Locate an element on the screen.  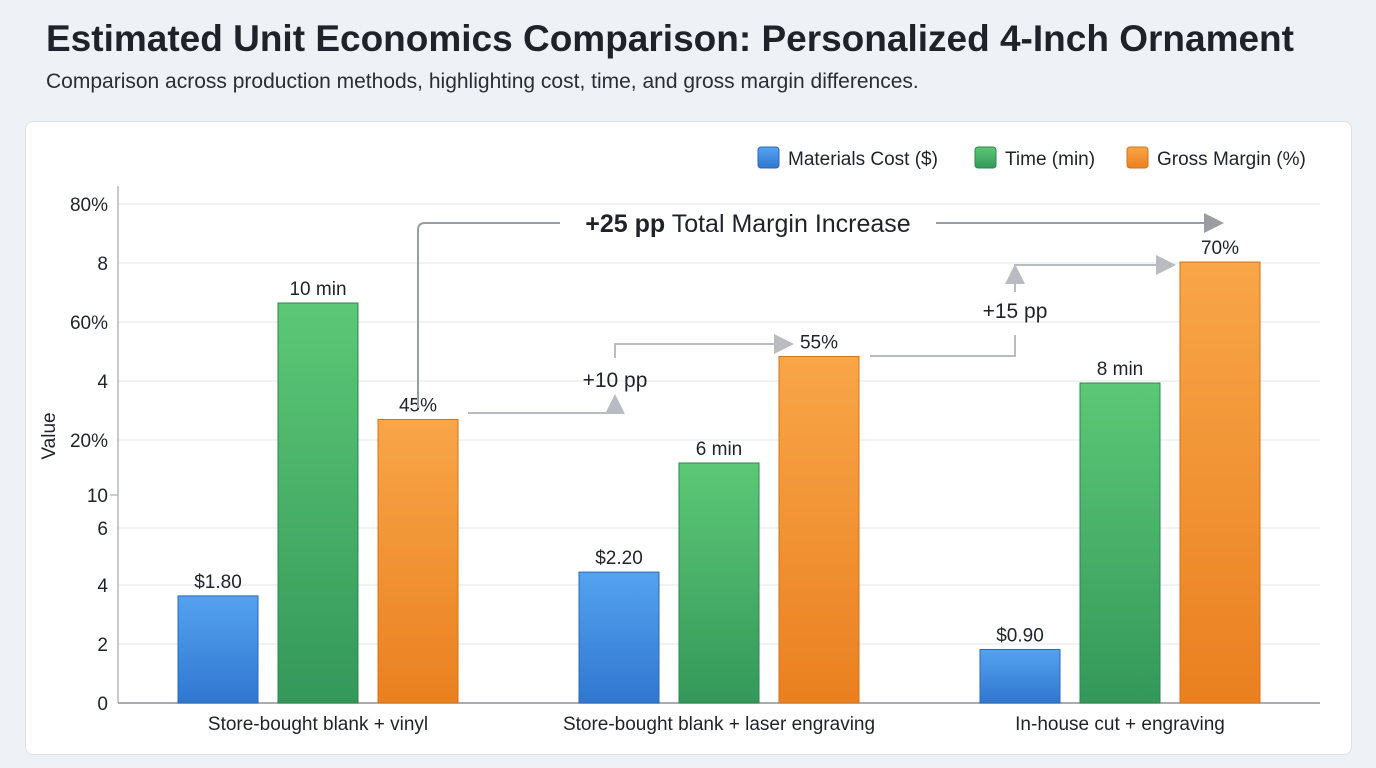
legend-label: Gross Margin (%) is located at coordinates (1231, 159).